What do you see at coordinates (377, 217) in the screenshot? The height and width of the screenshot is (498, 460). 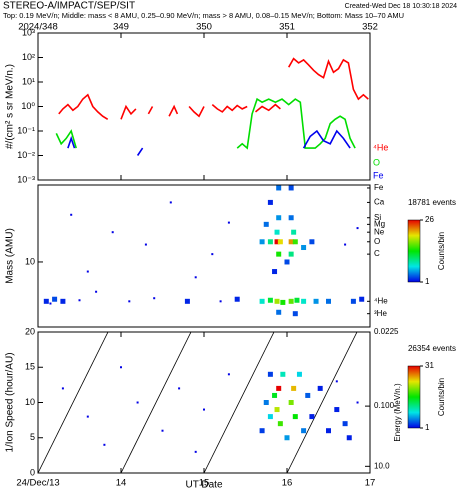 I see `species-label: Si` at bounding box center [377, 217].